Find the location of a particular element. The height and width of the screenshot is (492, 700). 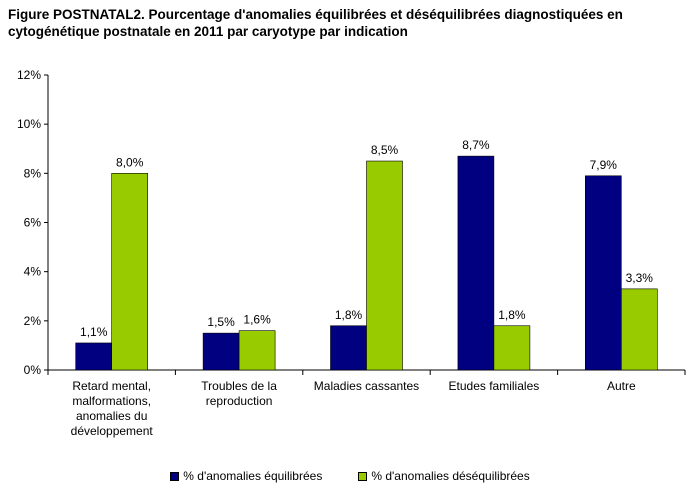

y-tick-label: 12% is located at coordinates (29, 75).